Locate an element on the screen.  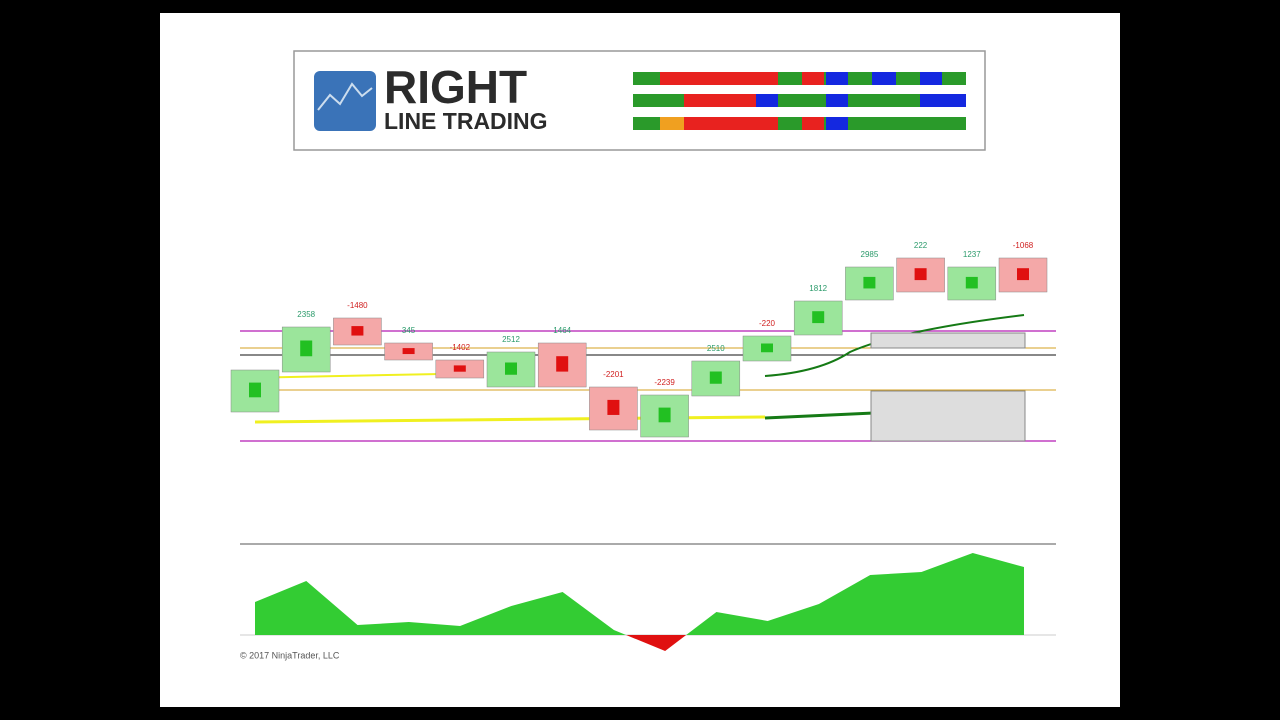
logo-icon-line is located at coordinates (345, 96).